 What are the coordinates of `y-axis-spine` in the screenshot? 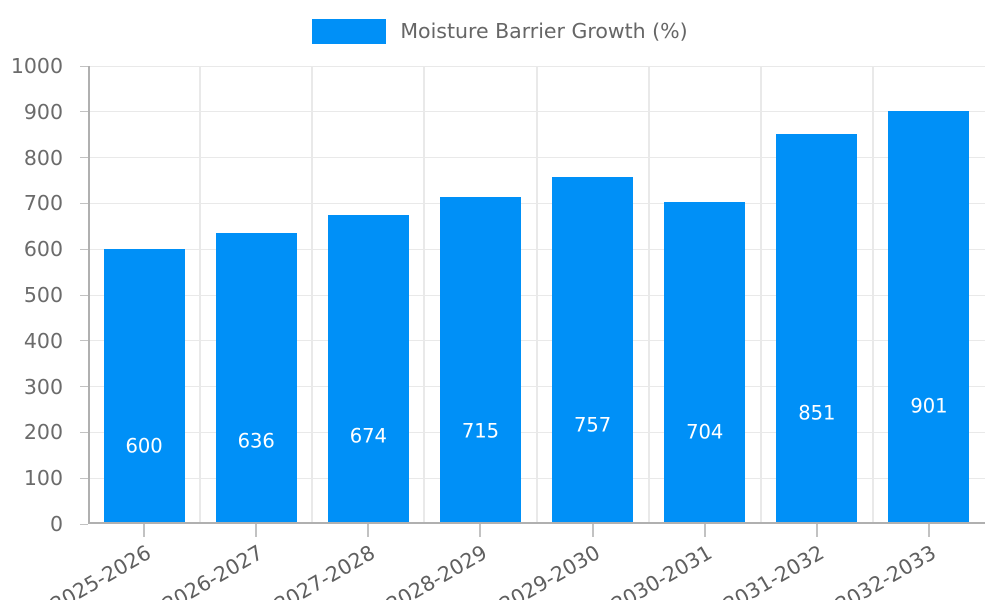 It's located at (89, 295).